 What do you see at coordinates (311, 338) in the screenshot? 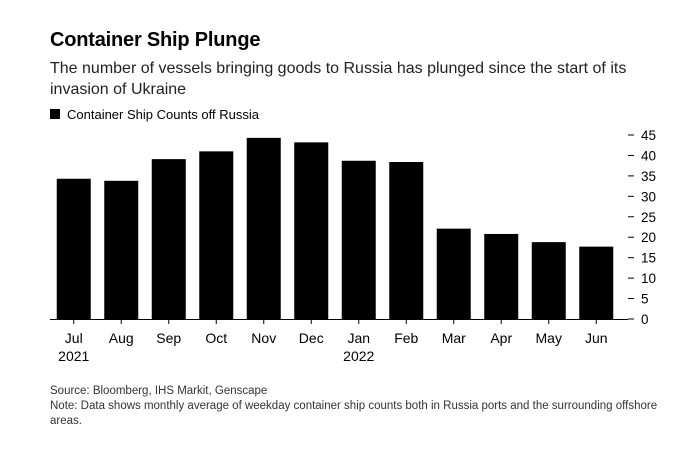
I see `x-tick-label: Dec` at bounding box center [311, 338].